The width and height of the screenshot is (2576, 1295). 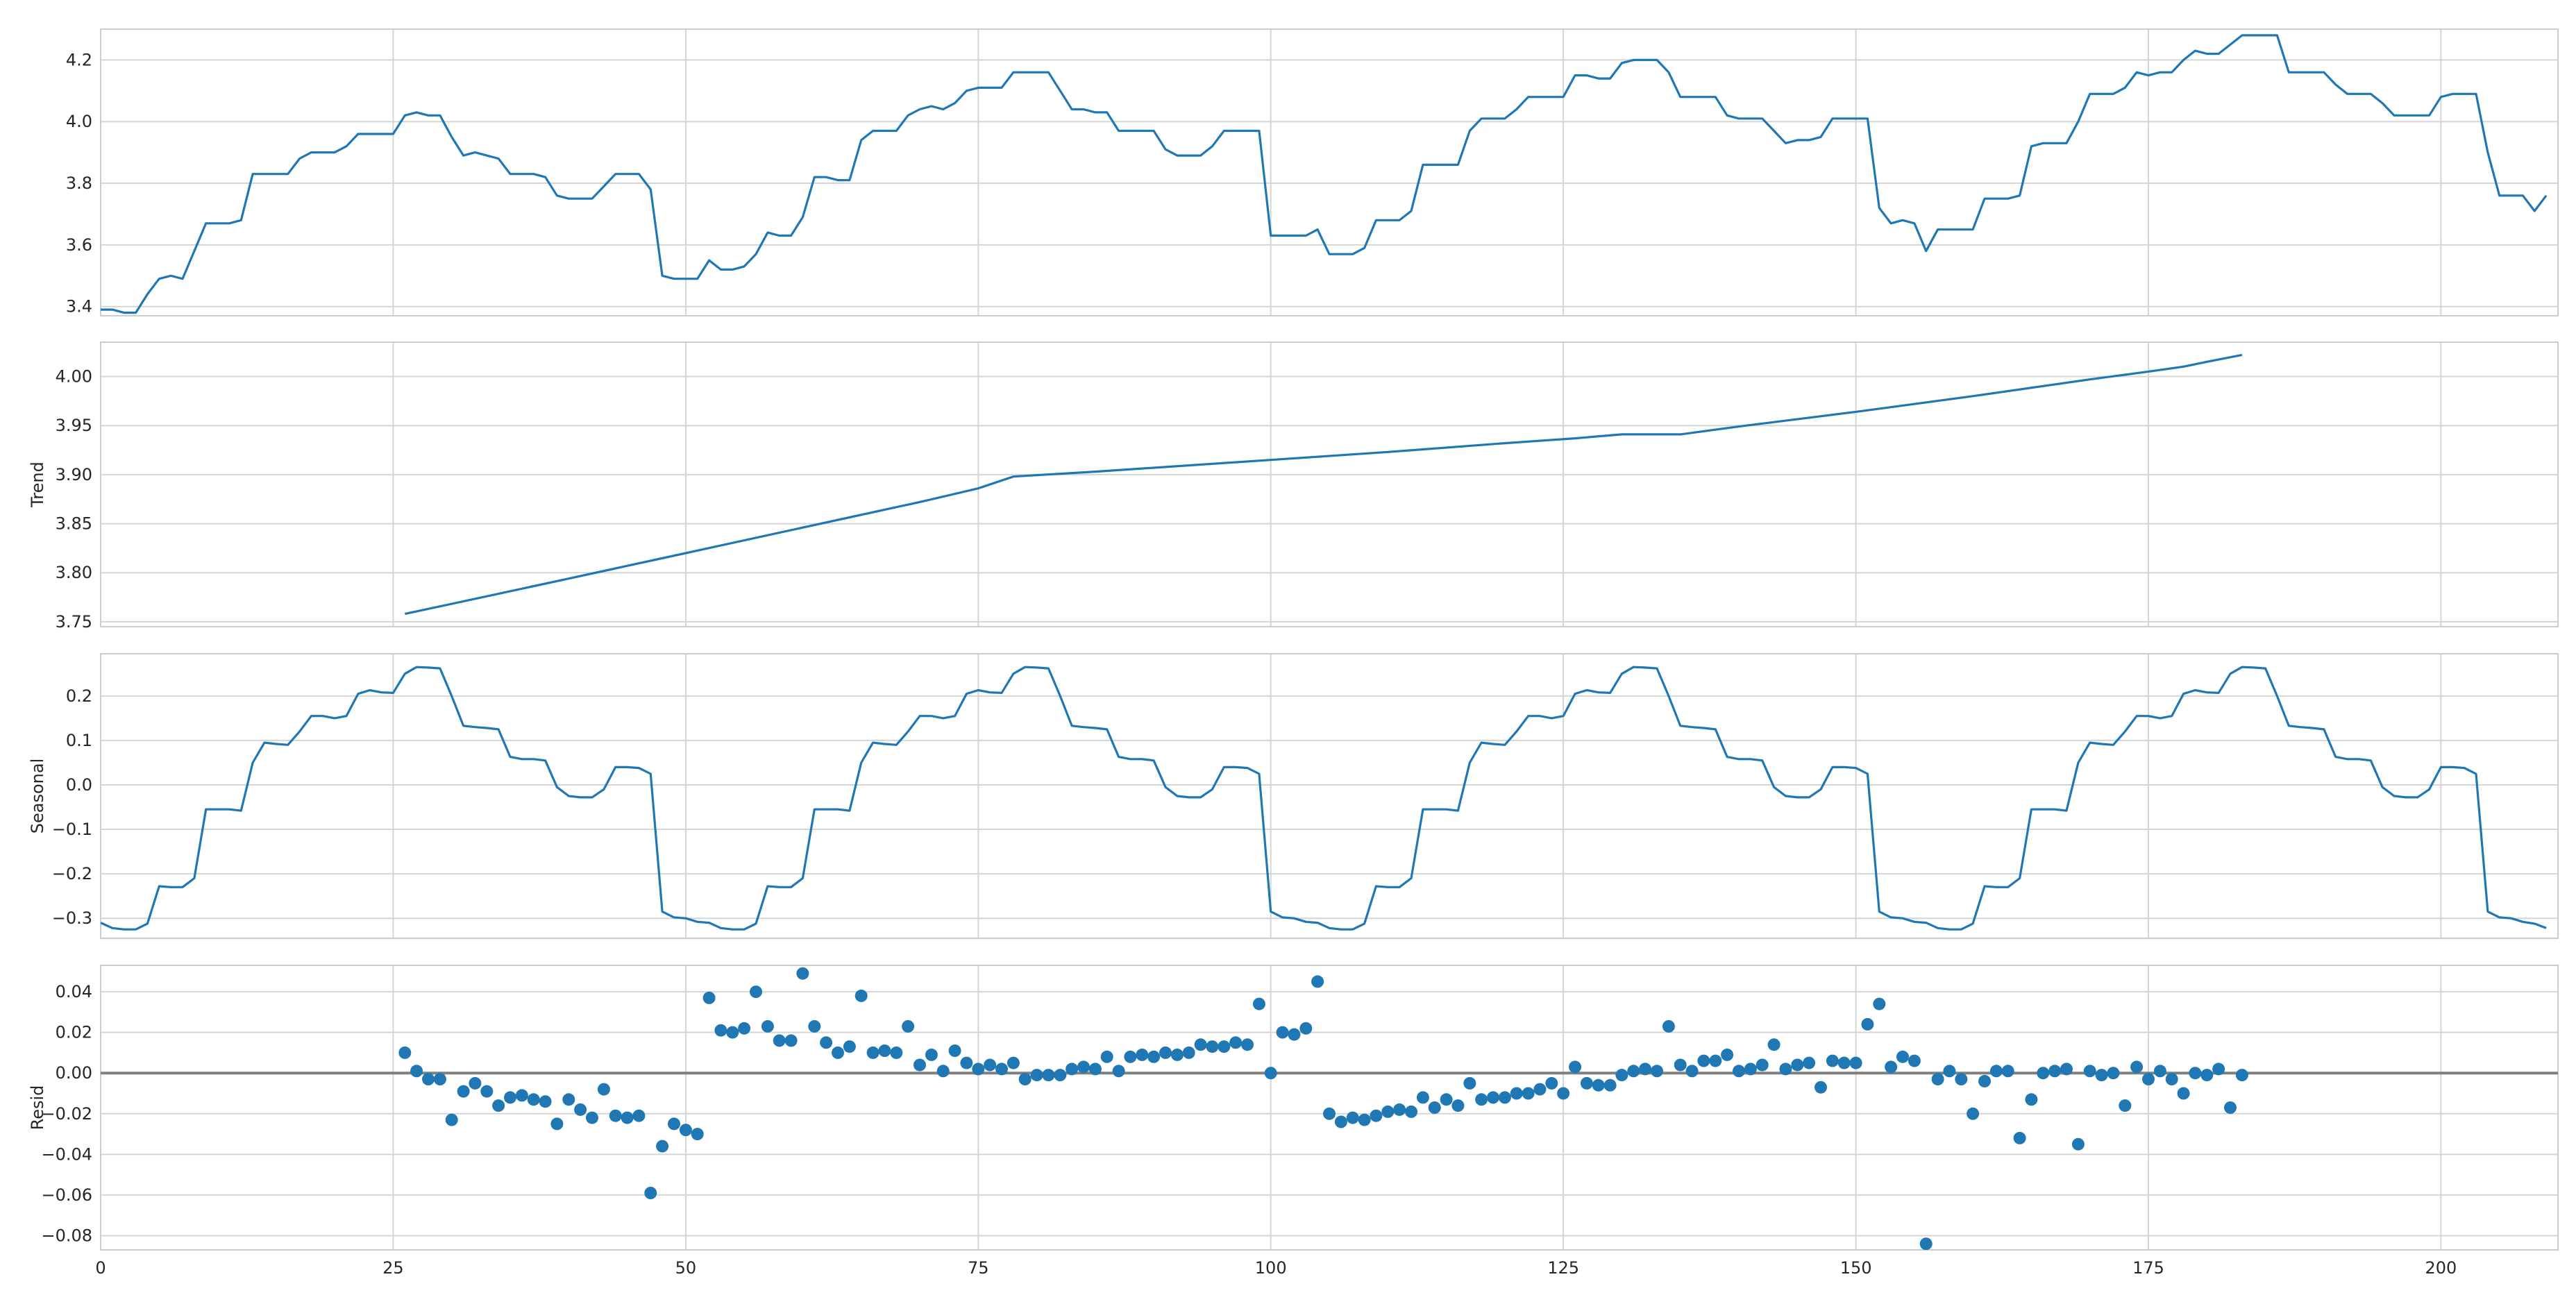 I want to click on observed-y-tick-label: 3.8, so click(x=79, y=183).